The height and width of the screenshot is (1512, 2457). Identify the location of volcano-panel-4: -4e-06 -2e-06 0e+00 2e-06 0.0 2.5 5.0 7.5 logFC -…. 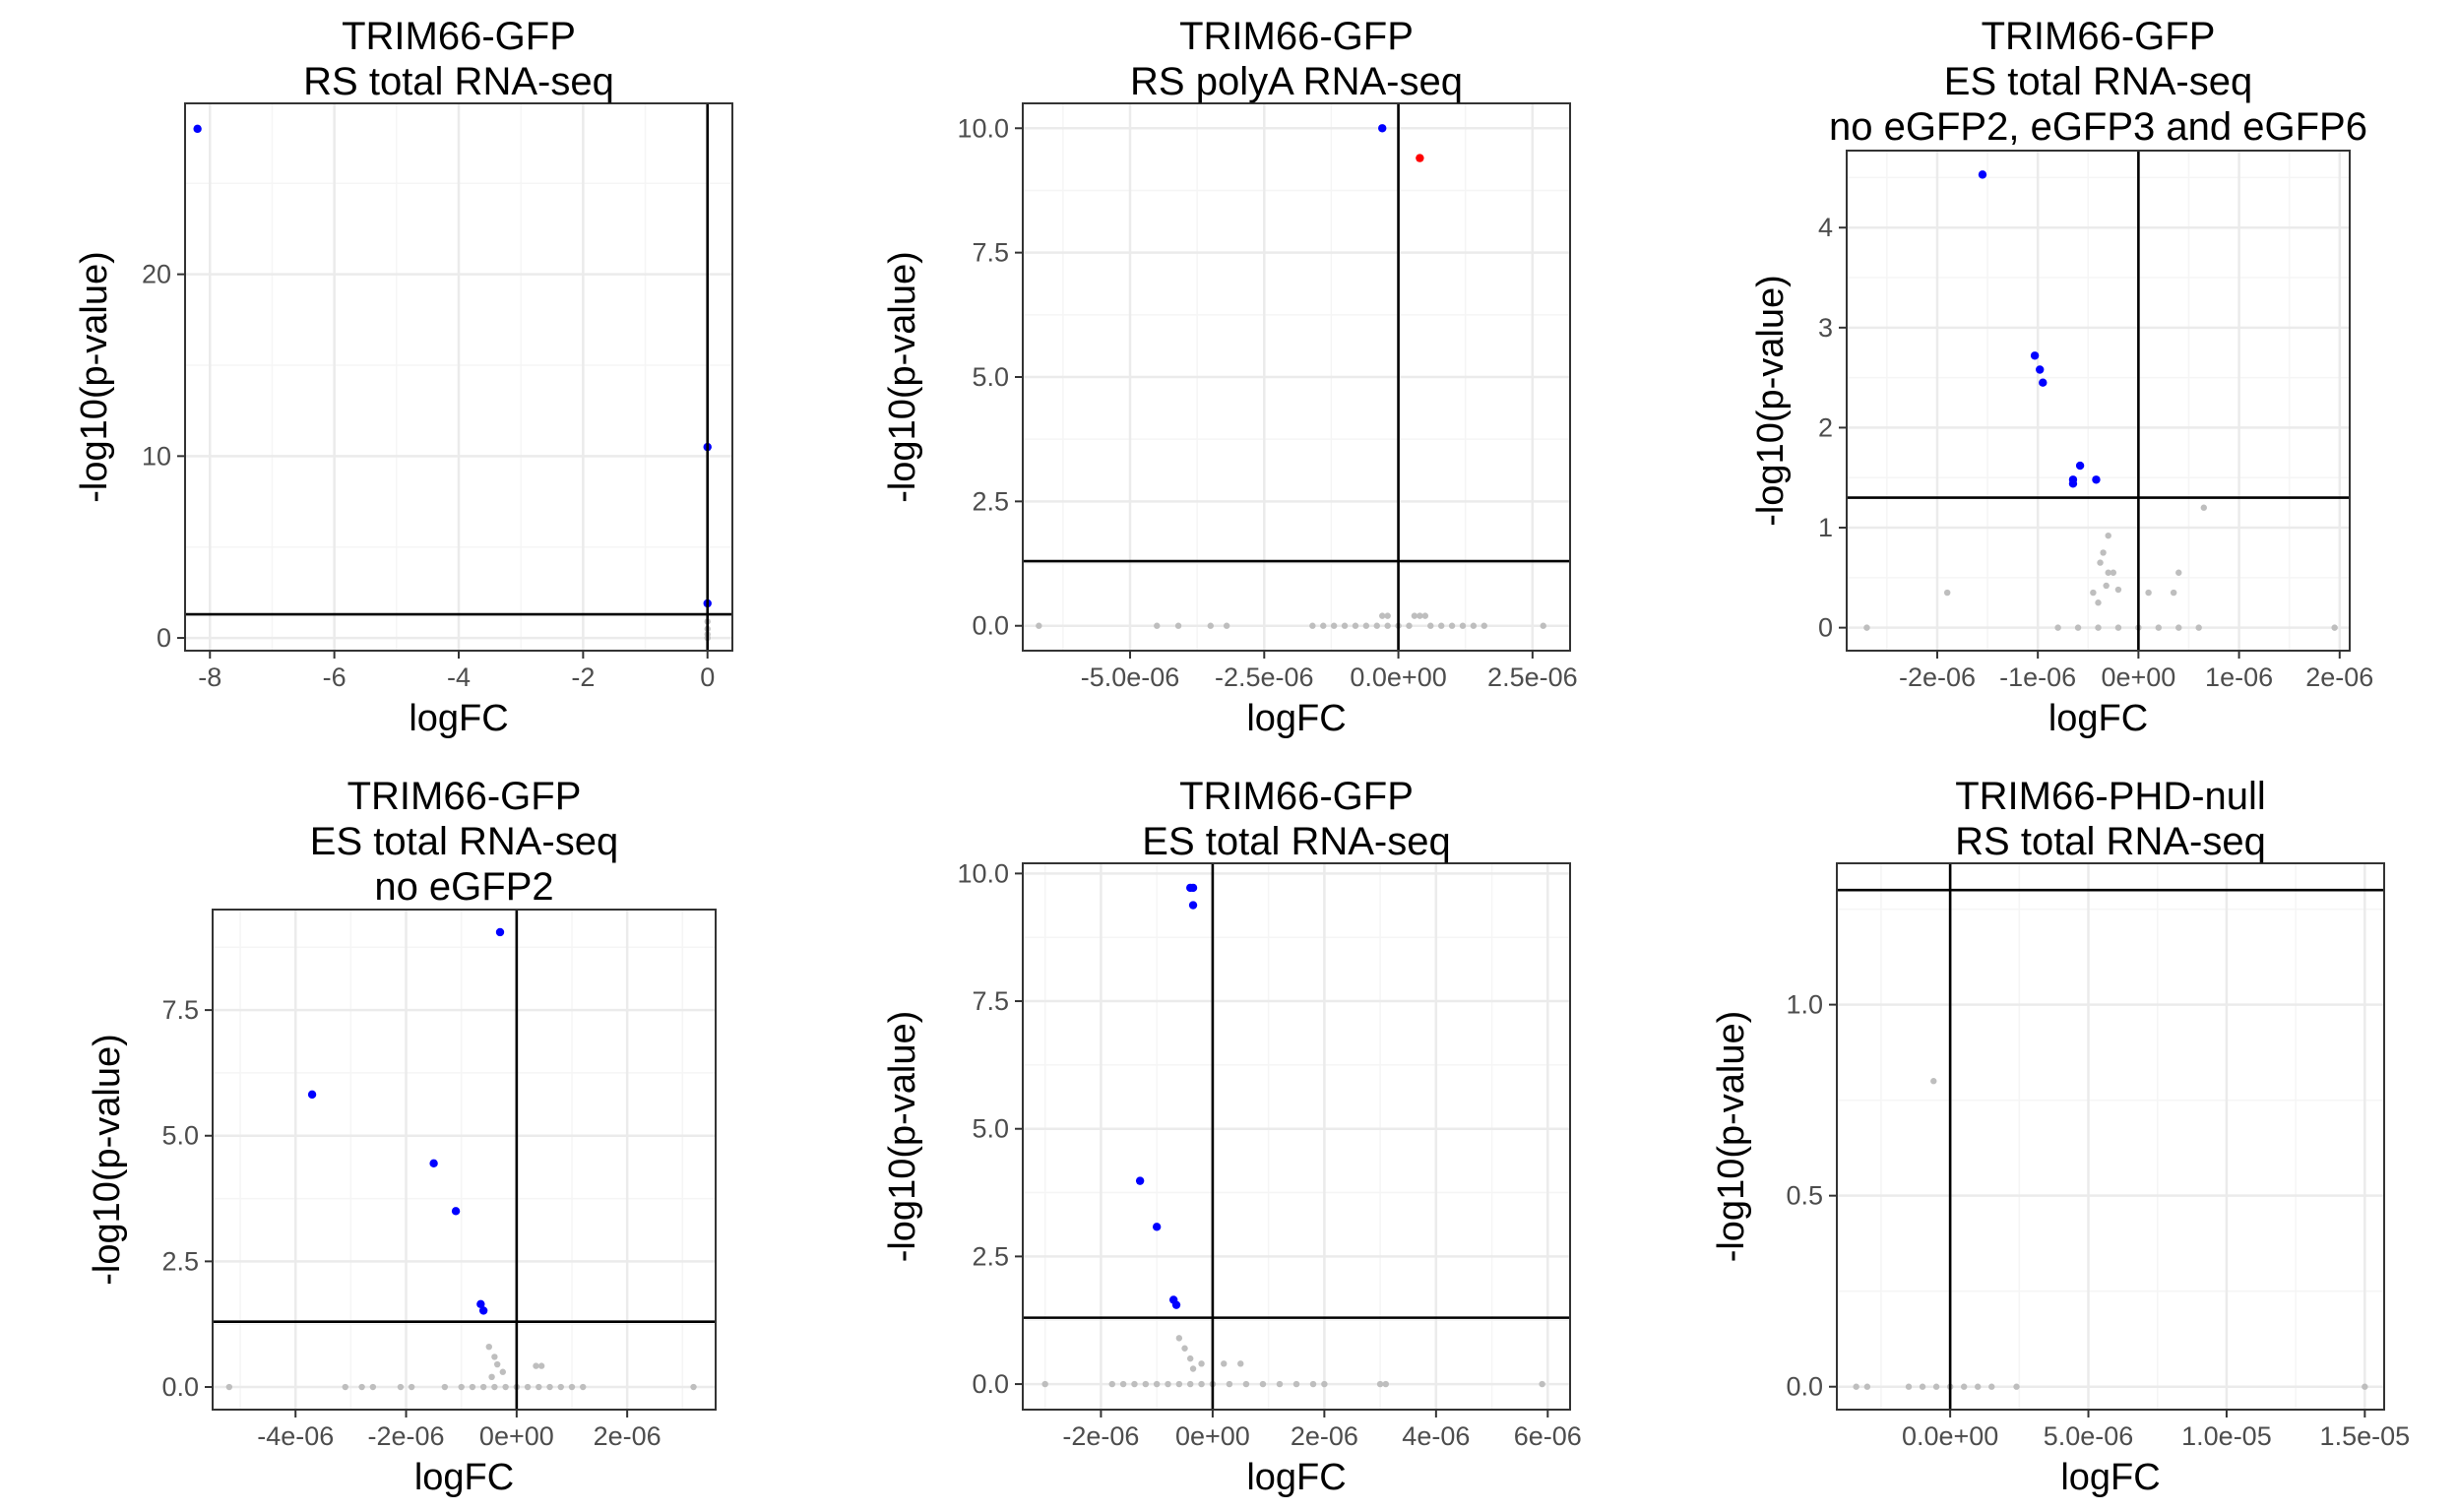
(402, 1136).